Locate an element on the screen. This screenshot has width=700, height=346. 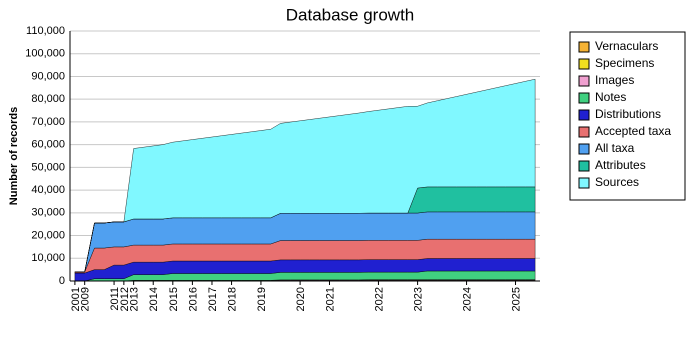
y-tick-label: 50,000 is located at coordinates (48, 167).